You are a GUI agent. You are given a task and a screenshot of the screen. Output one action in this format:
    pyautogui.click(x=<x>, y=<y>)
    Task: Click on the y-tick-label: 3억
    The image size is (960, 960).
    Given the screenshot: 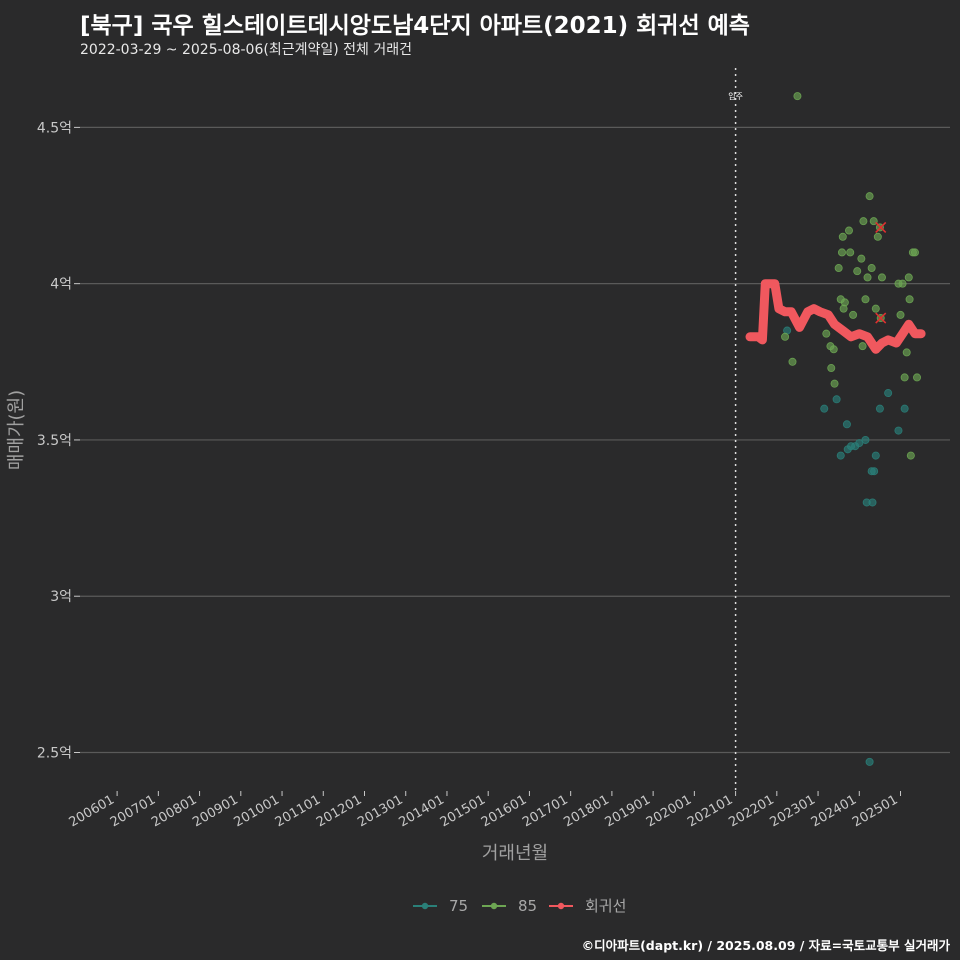 What is the action you would take?
    pyautogui.click(x=61, y=597)
    